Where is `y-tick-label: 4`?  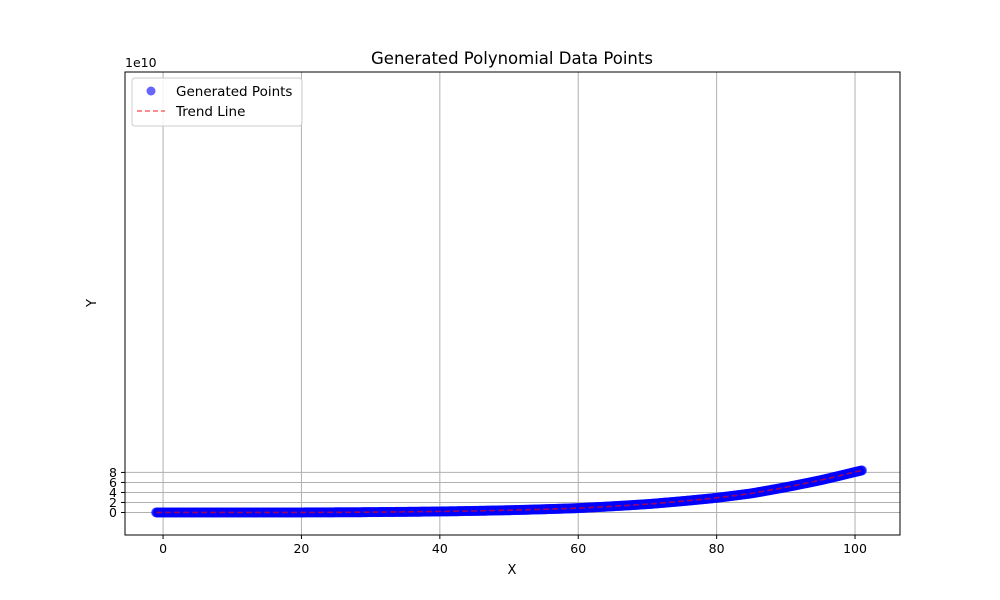
y-tick-label: 4 is located at coordinates (113, 492).